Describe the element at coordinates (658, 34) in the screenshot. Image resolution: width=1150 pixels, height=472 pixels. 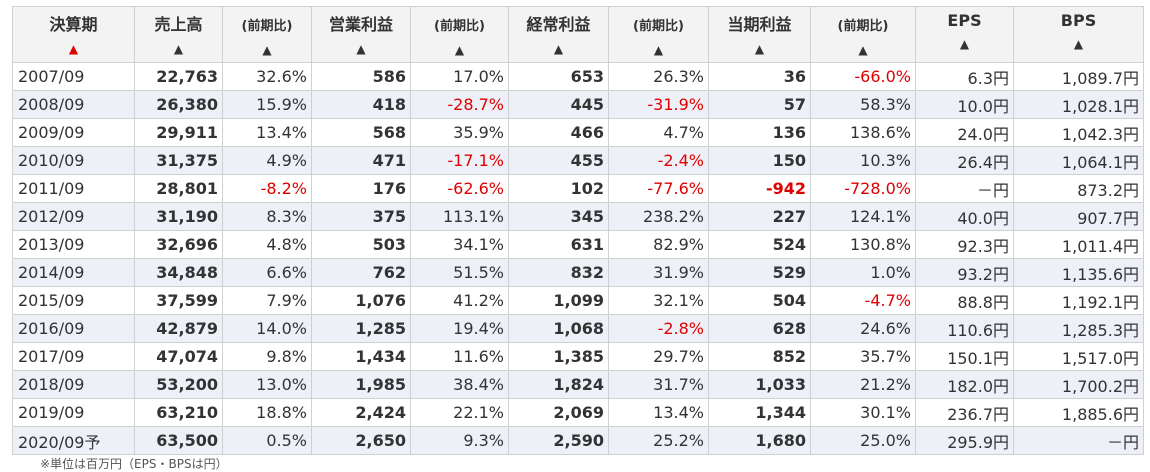
I see `header-ordinary-change: (前期比) ▲` at that location.